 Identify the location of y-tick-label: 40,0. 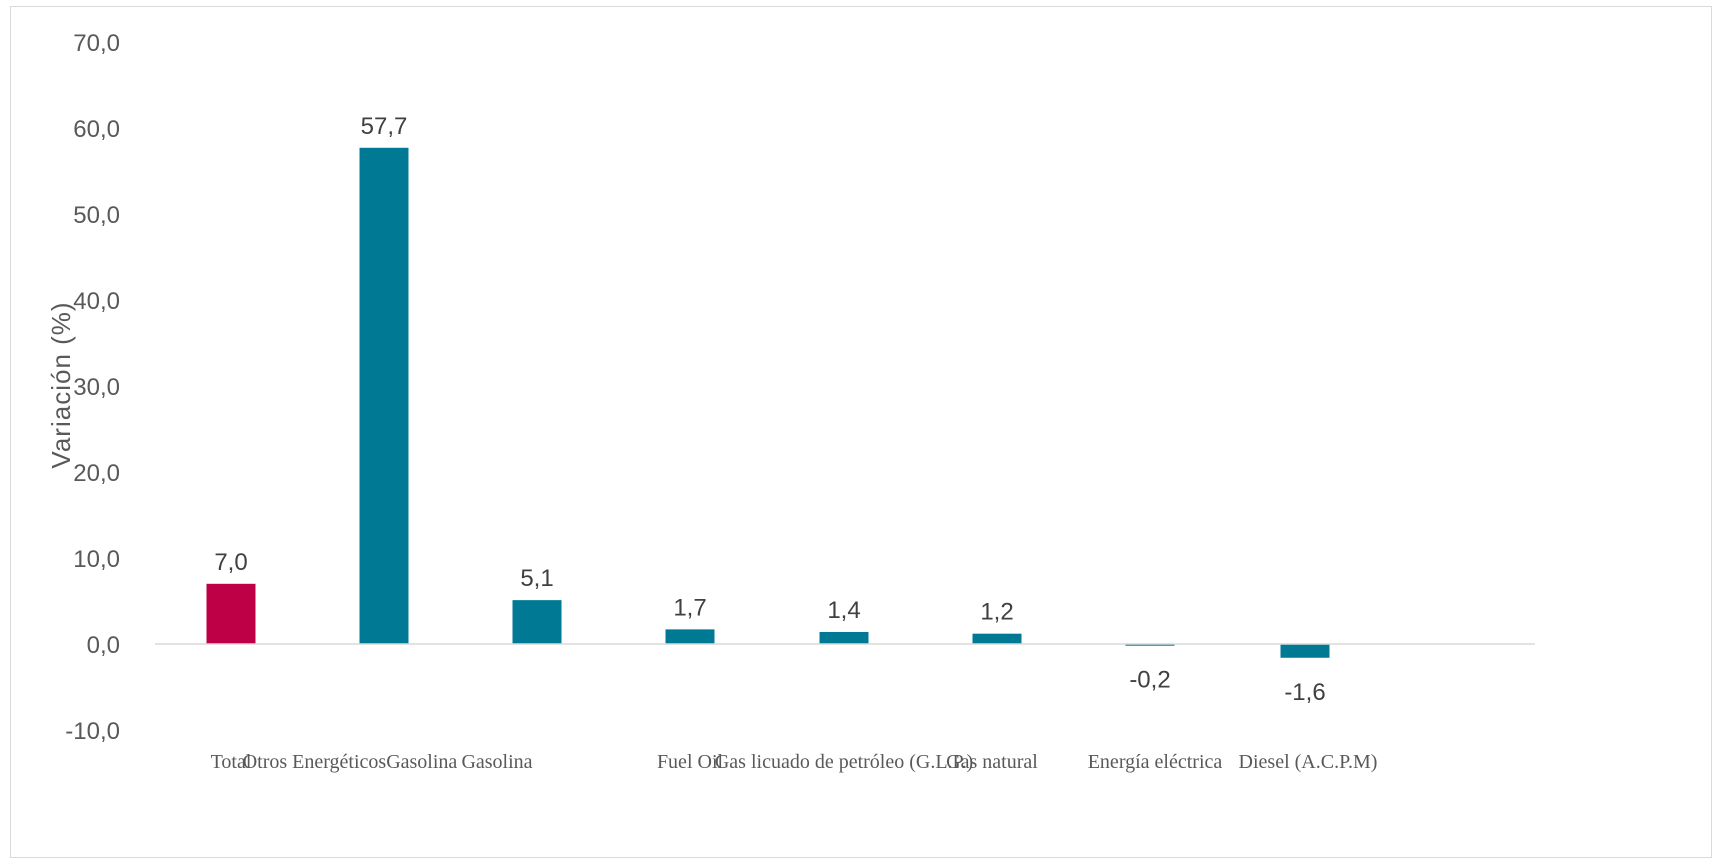
(96, 301).